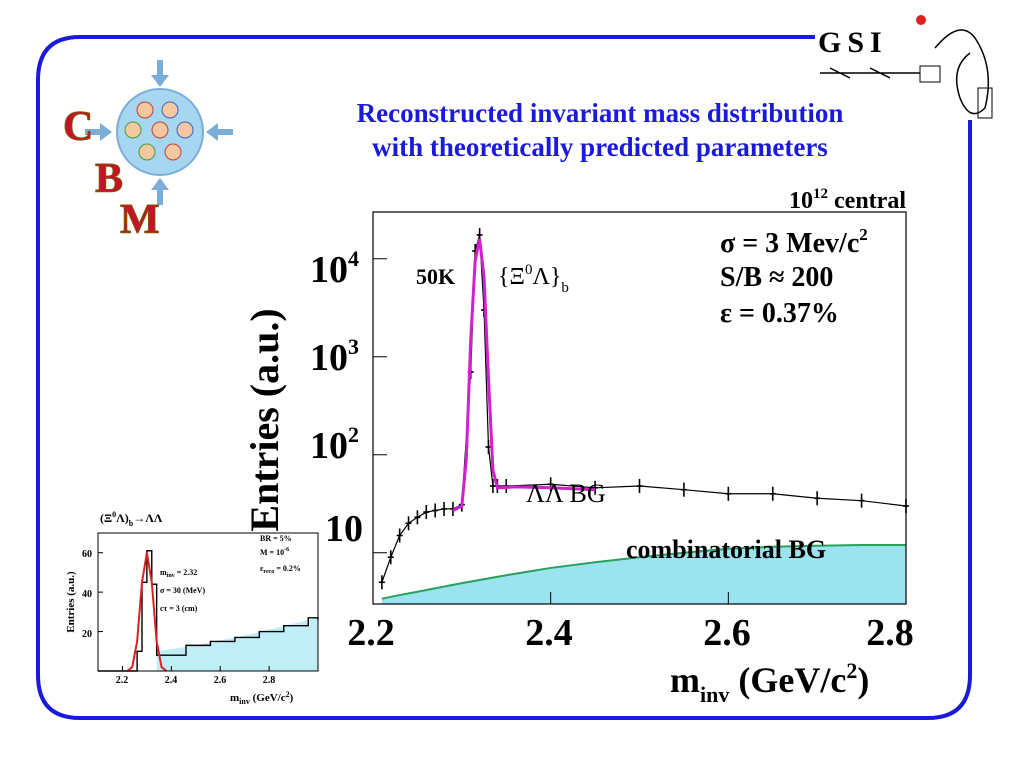 This screenshot has height=768, width=1024. Describe the element at coordinates (269, 680) in the screenshot. I see `inset-x-tick-2.8: 2.8` at that location.